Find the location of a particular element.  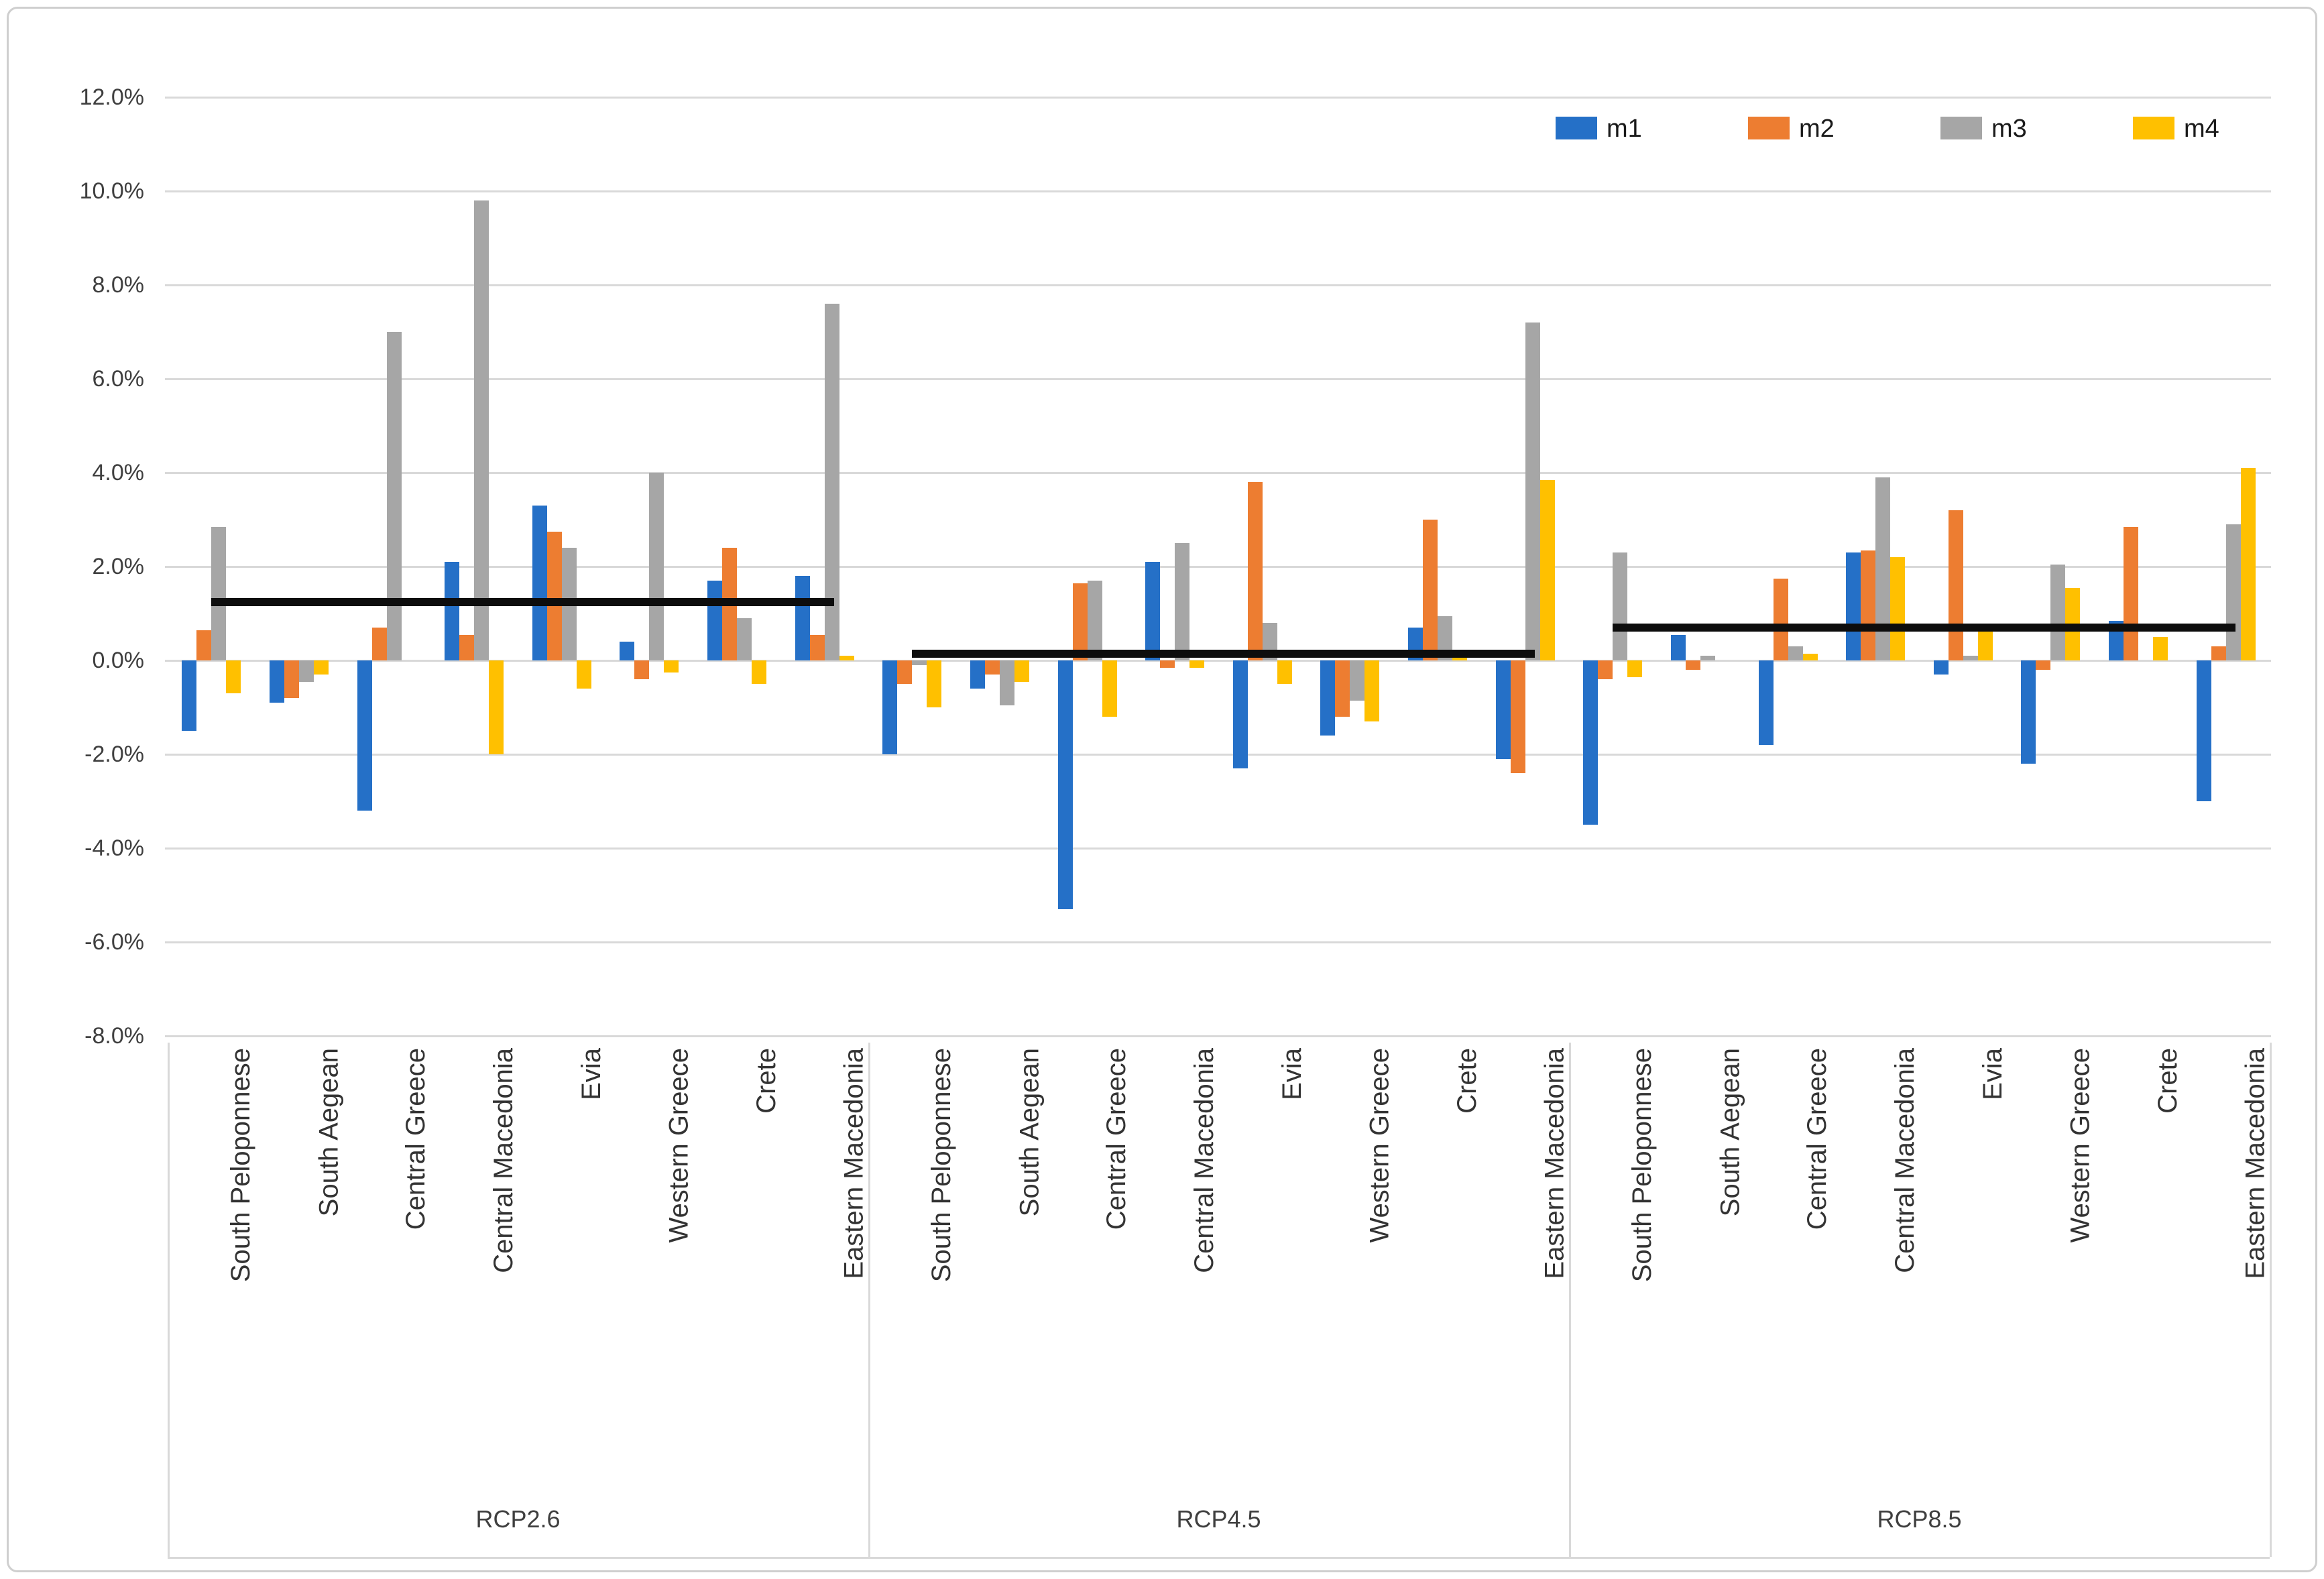

bar-RCP4.5-Eastern Macedonia-m4 is located at coordinates (1547, 569).